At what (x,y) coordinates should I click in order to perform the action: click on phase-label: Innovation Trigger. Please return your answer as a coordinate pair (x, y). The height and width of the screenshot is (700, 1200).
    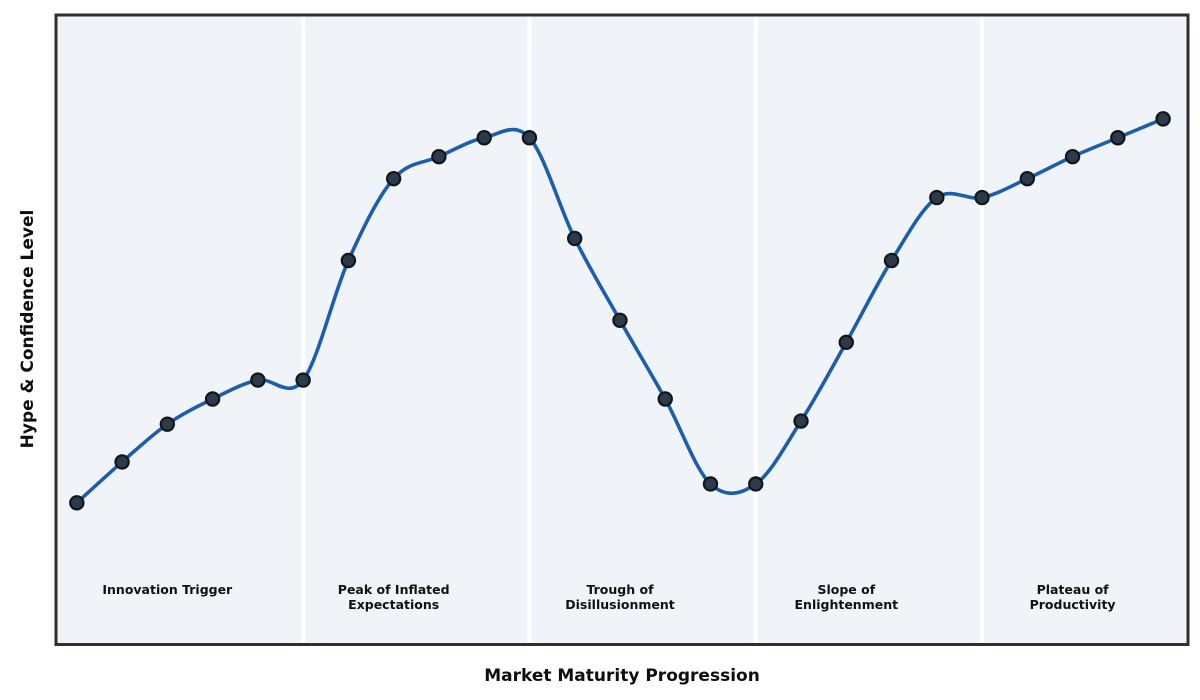
    Looking at the image, I should click on (167, 589).